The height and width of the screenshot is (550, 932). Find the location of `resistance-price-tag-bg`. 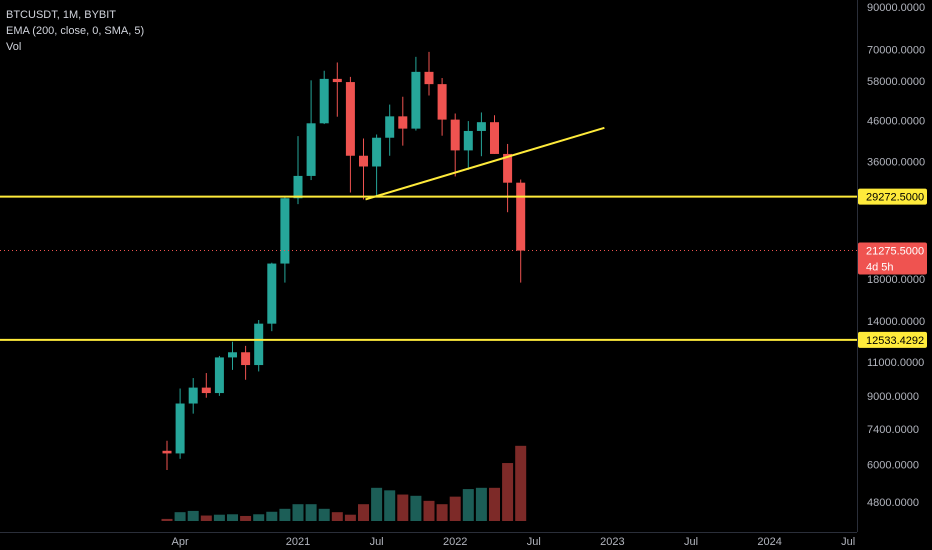

resistance-price-tag-bg is located at coordinates (892, 196).